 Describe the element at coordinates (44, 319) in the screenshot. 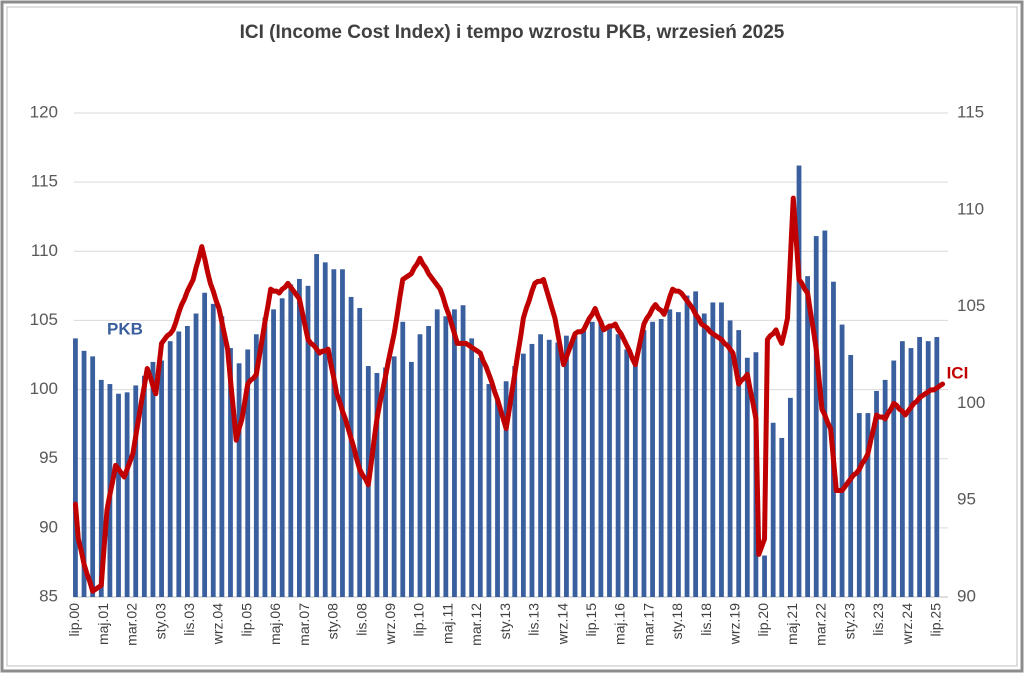

I see `y-tick-label: 105` at that location.